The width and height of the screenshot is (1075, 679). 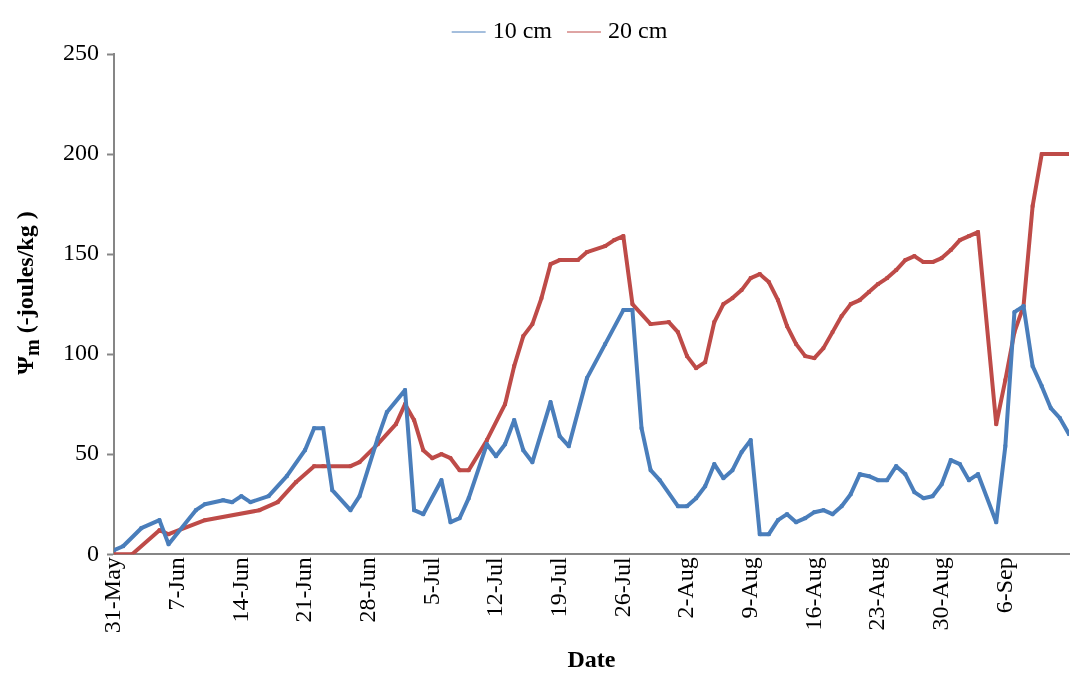 I want to click on x-tick-label: 31-May, so click(x=112, y=595).